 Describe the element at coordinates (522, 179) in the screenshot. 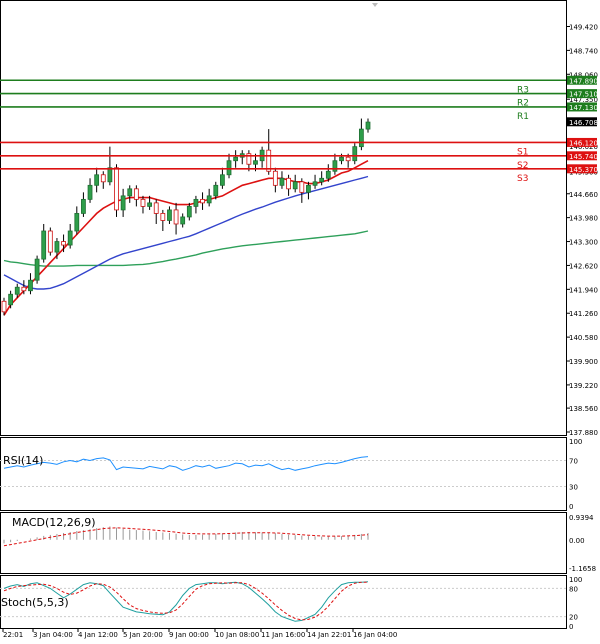

I see `level-name-s3: S3` at that location.